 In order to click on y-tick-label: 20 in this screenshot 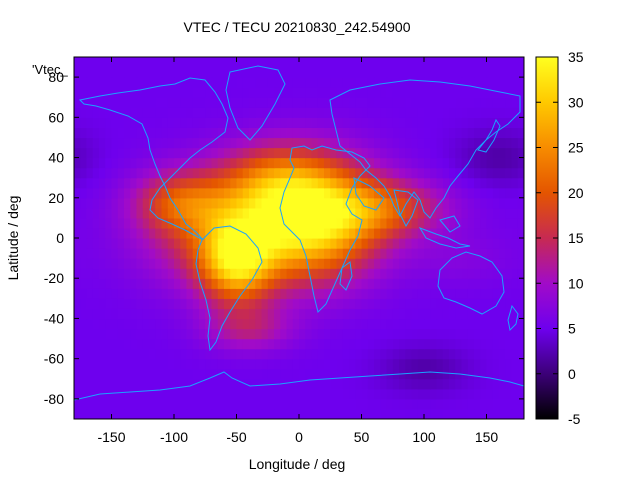, I will do `click(56, 198)`.